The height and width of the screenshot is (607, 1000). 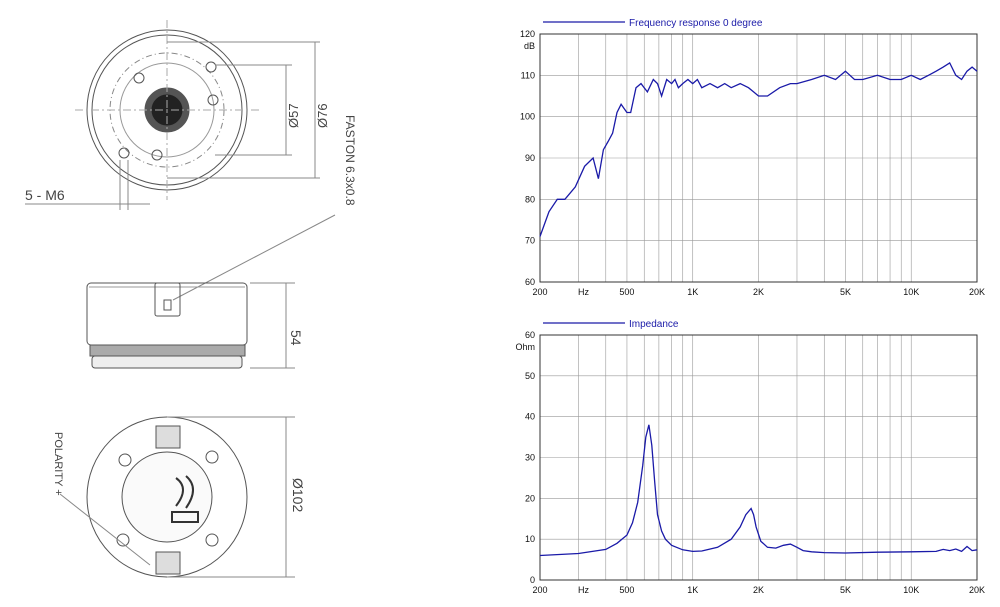 I want to click on y-tick-label: 0, so click(x=532, y=580).